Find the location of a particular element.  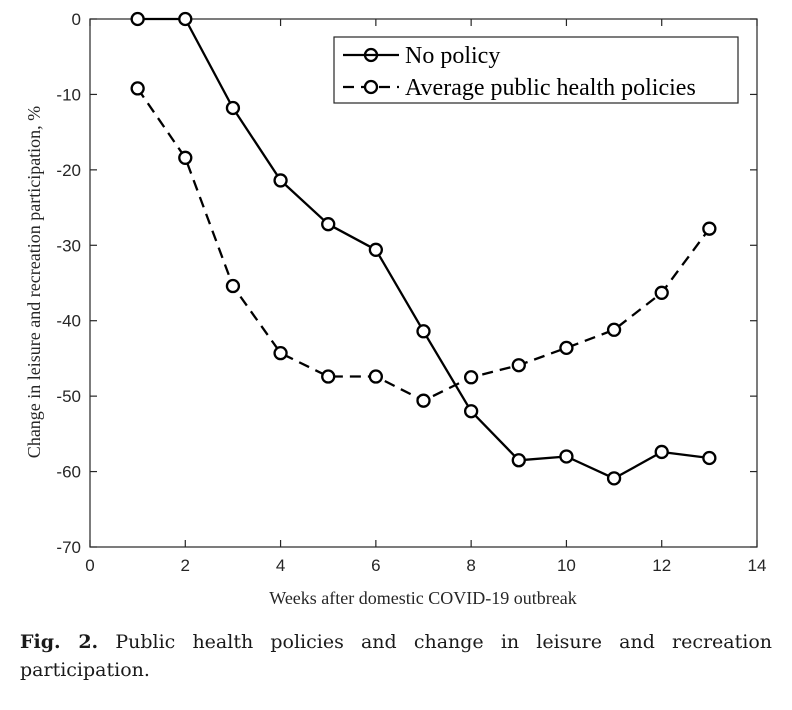

y-tick-label: -30 is located at coordinates (68, 245).